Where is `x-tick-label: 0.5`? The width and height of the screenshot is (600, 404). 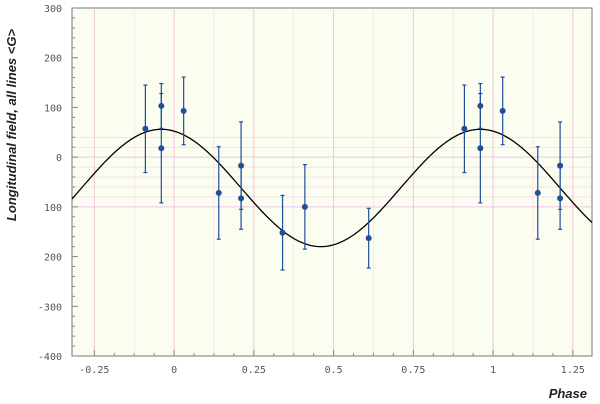
x-tick-label: 0.5 is located at coordinates (334, 370).